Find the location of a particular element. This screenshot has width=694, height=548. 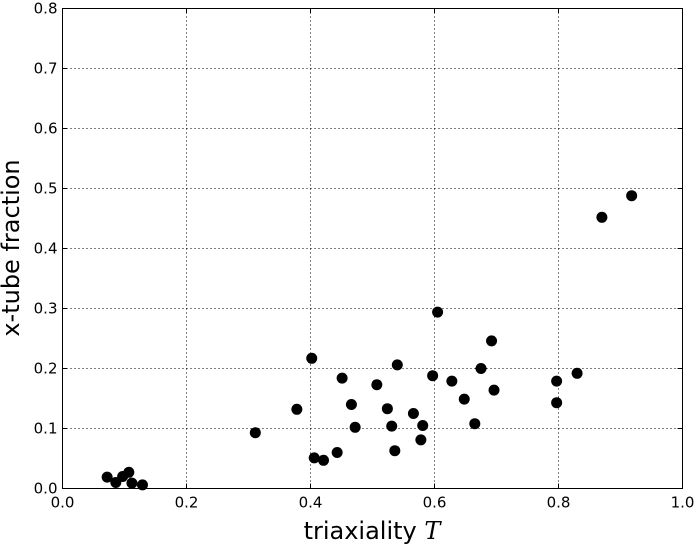

y-axis-label: x-tube fraction is located at coordinates (12, 247).